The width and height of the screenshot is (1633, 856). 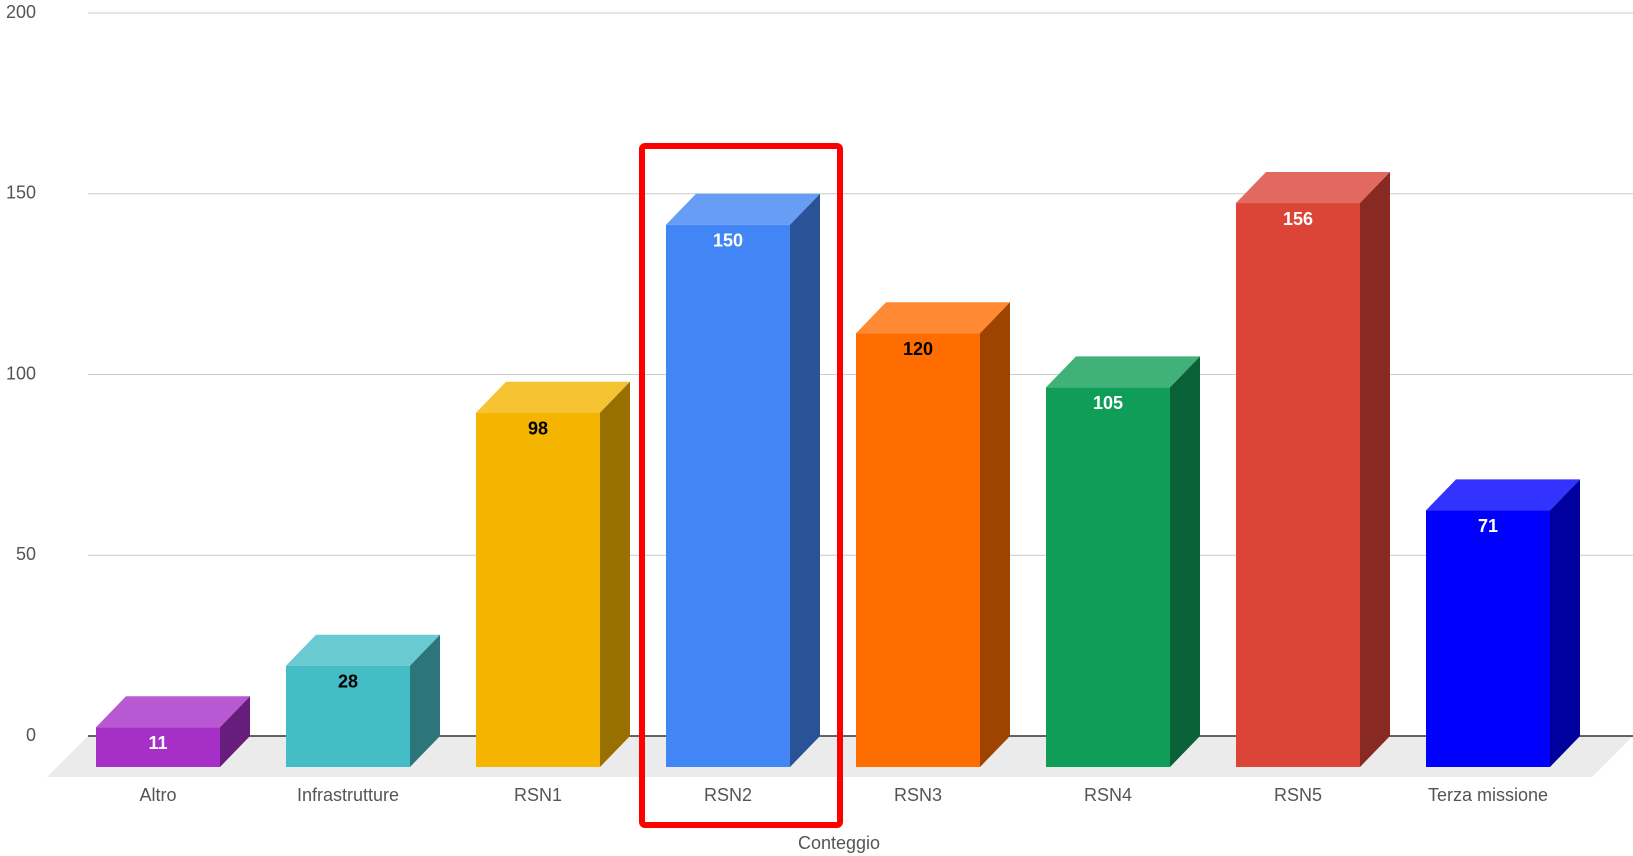 I want to click on y-tick-label: 200, so click(x=21, y=12).